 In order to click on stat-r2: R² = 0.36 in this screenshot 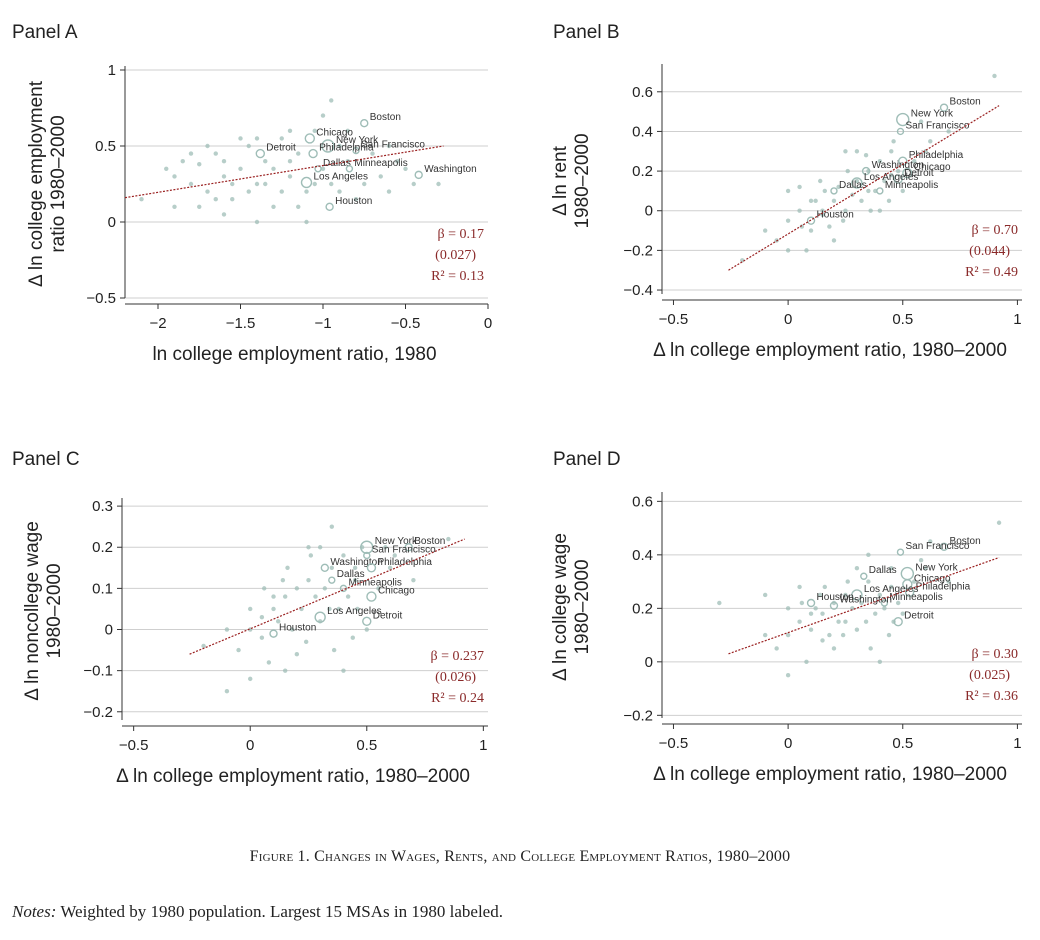, I will do `click(991, 696)`.